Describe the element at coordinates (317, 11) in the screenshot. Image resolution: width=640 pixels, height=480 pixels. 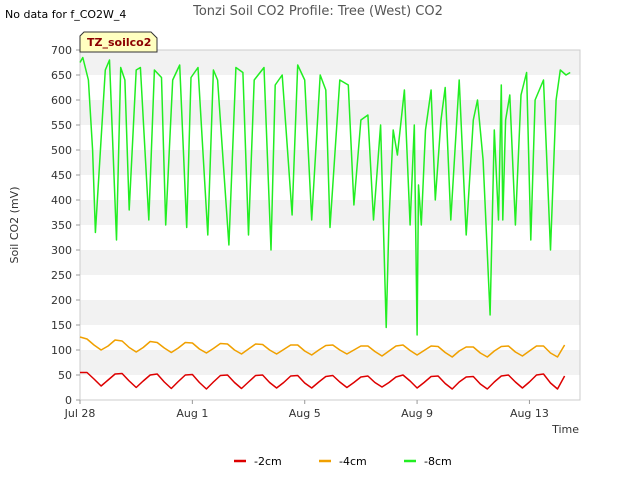
I see `chart-title: Tonzi Soil CO2 Profile: Tree (West) CO2` at that location.